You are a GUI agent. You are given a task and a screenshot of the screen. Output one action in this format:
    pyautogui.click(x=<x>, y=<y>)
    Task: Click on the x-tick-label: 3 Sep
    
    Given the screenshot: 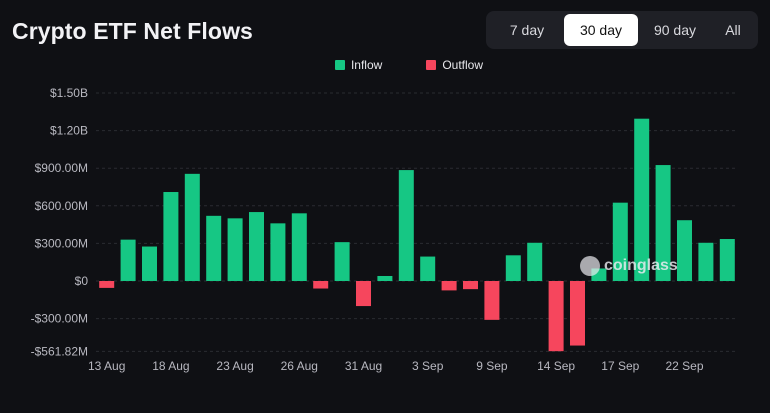 What is the action you would take?
    pyautogui.click(x=428, y=366)
    